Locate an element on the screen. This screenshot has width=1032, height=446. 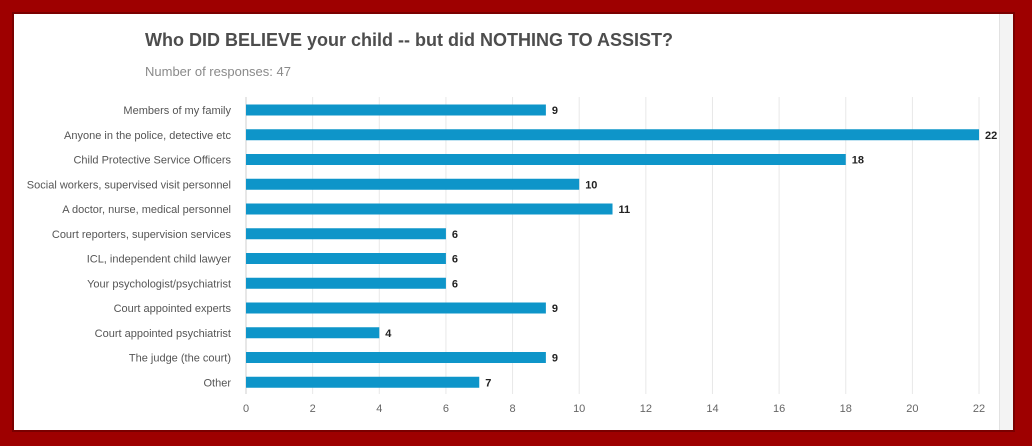
value-label: 18 is located at coordinates (858, 161).